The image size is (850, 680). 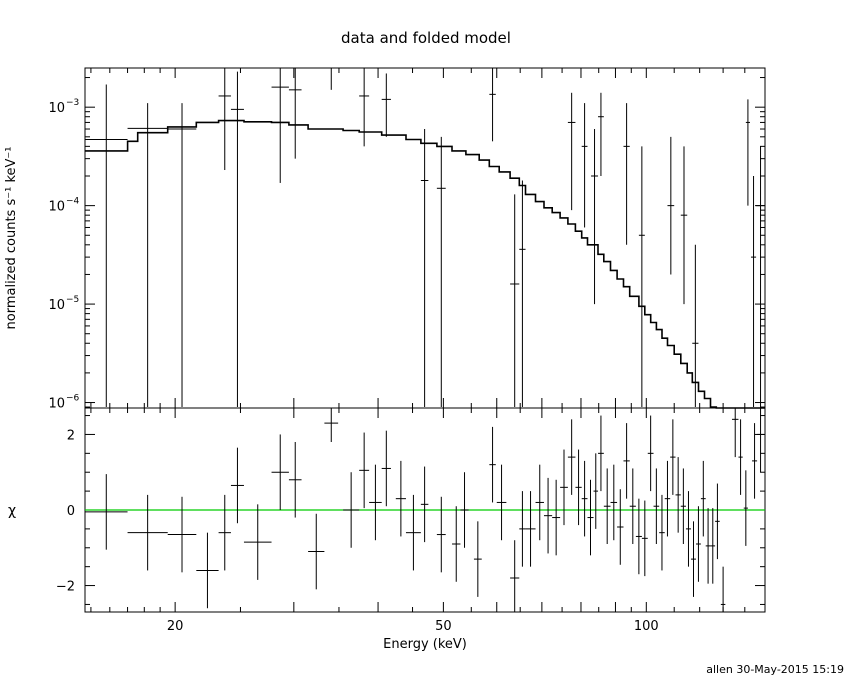 I want to click on x-tick-label: 20, so click(x=175, y=626).